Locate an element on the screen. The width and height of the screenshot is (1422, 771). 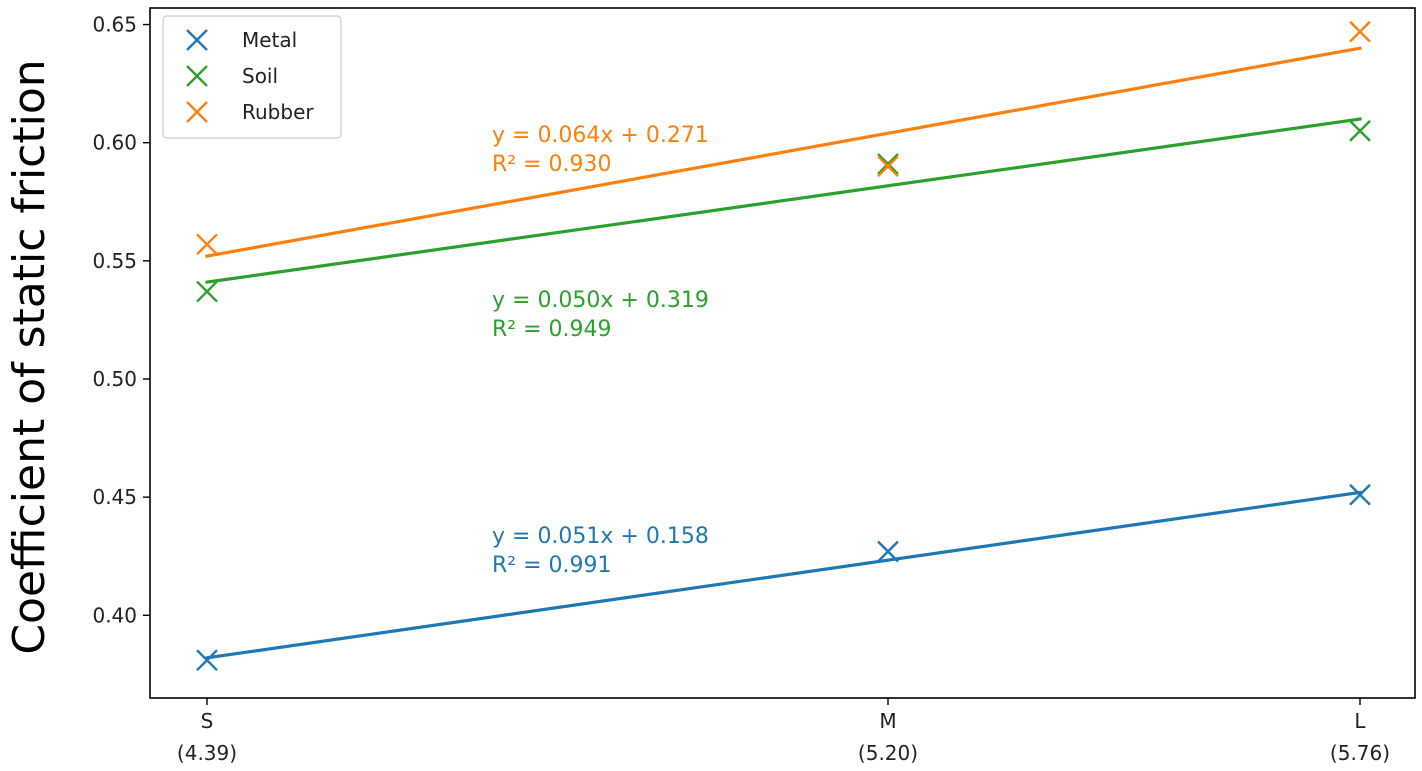
legend: Metal Soil Rubber is located at coordinates (252, 77).